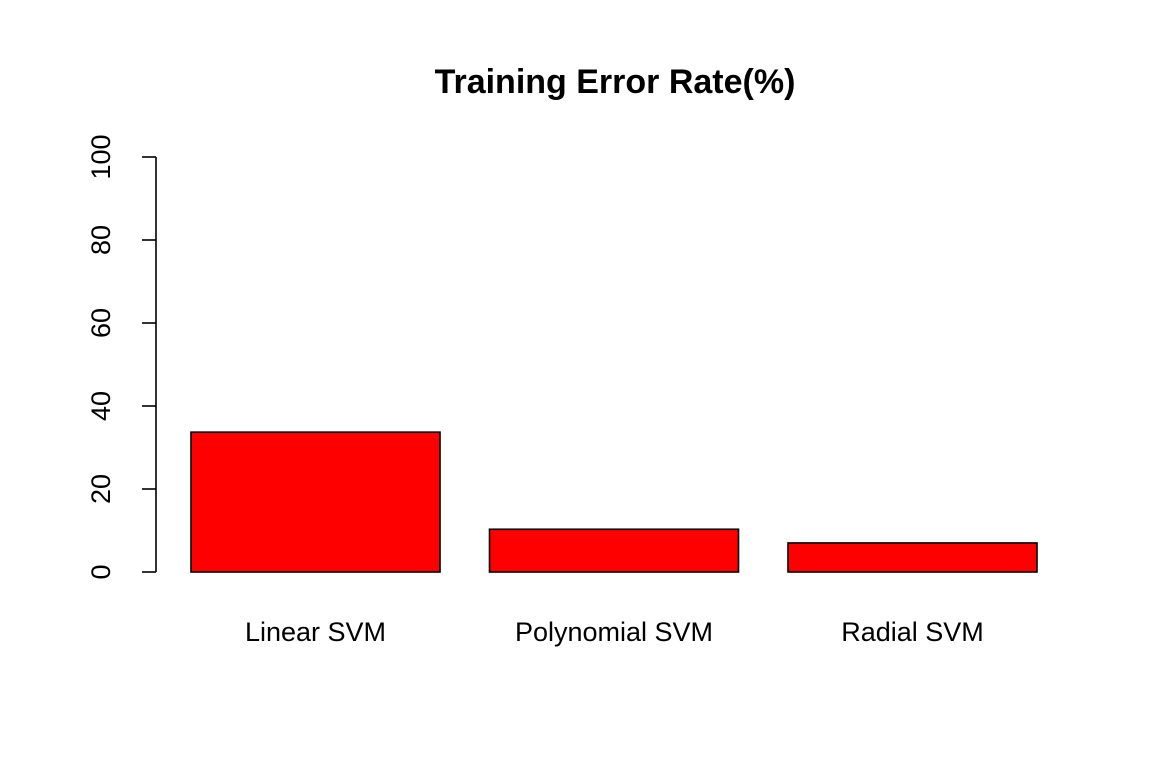  I want to click on category-label: Radial SVM, so click(912, 632).